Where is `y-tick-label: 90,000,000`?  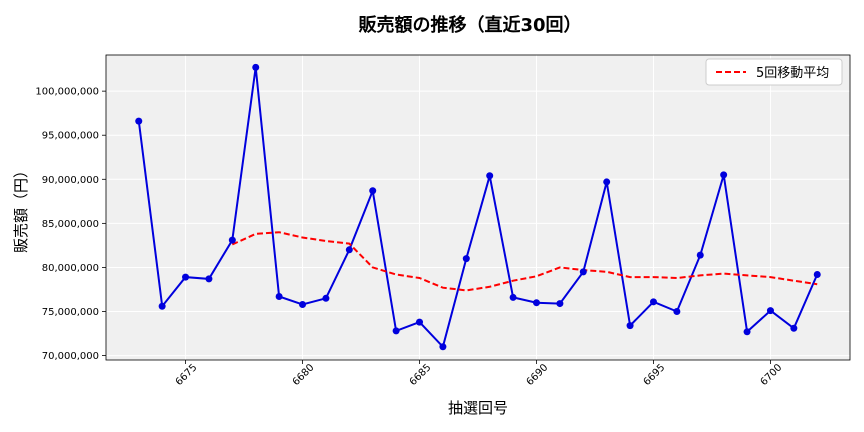 y-tick-label: 90,000,000 is located at coordinates (70, 180).